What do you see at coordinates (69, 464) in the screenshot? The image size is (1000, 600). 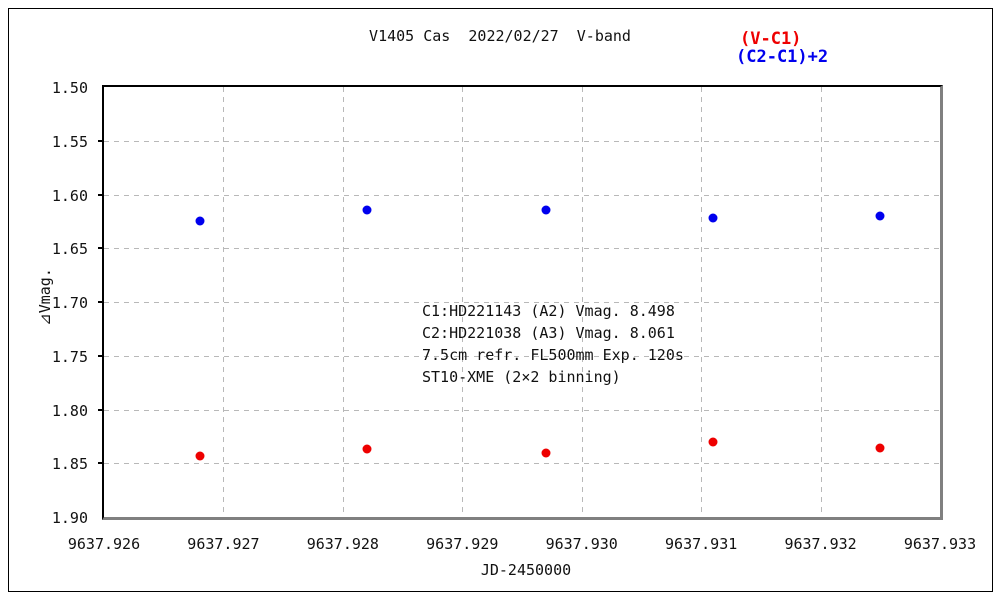 I see `y-tick-label: 1.85` at bounding box center [69, 464].